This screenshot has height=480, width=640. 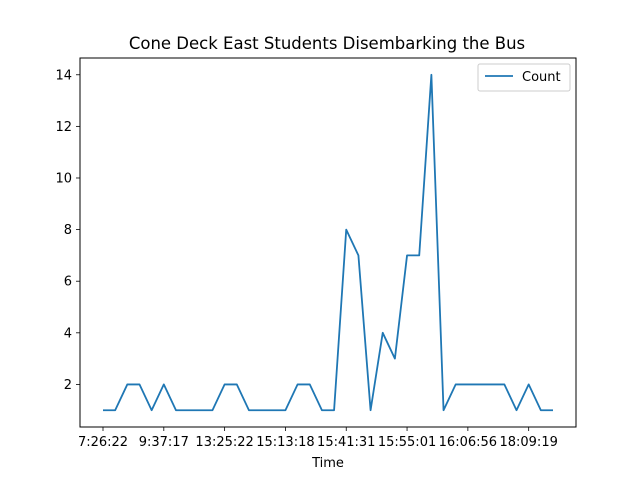 I want to click on x-tick-label: 15:13:18, so click(x=285, y=442).